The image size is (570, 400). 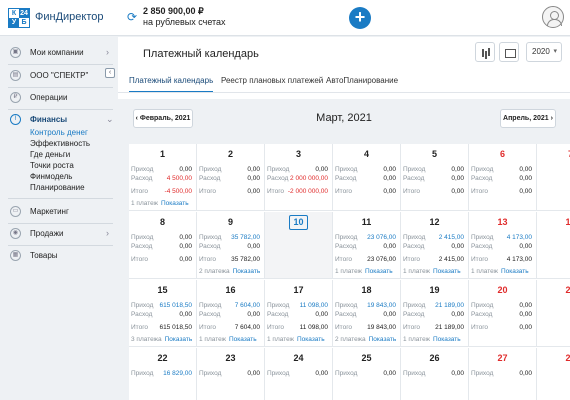 What do you see at coordinates (435, 374) in the screenshot?
I see `calendar-day-cell: 26 Приход 0,00` at bounding box center [435, 374].